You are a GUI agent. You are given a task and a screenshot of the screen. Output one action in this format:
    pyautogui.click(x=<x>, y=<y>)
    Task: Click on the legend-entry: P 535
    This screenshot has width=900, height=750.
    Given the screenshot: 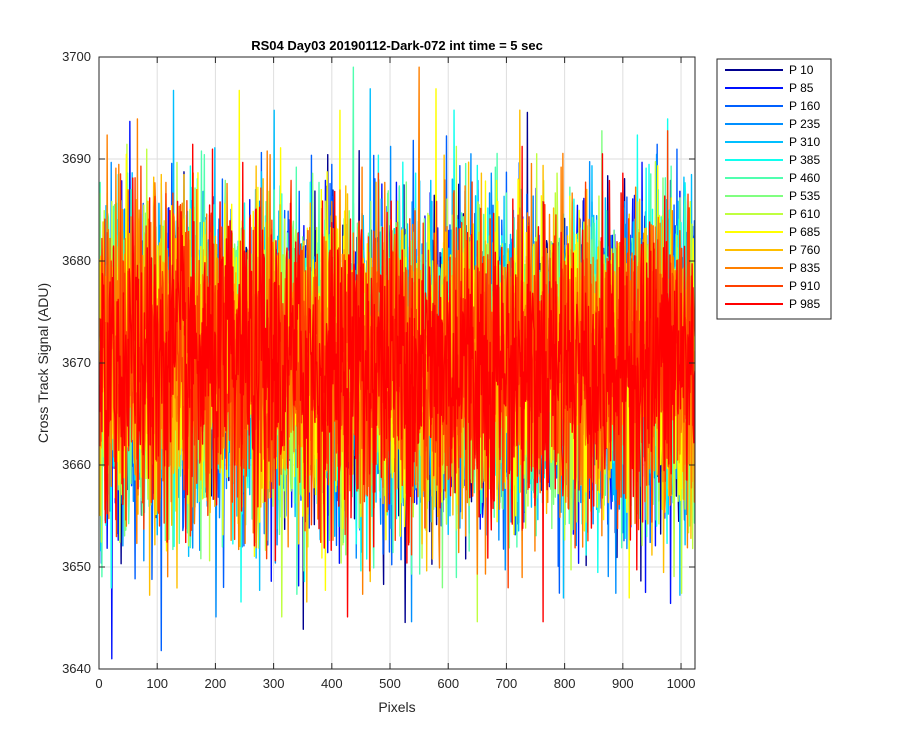 What is the action you would take?
    pyautogui.click(x=804, y=196)
    